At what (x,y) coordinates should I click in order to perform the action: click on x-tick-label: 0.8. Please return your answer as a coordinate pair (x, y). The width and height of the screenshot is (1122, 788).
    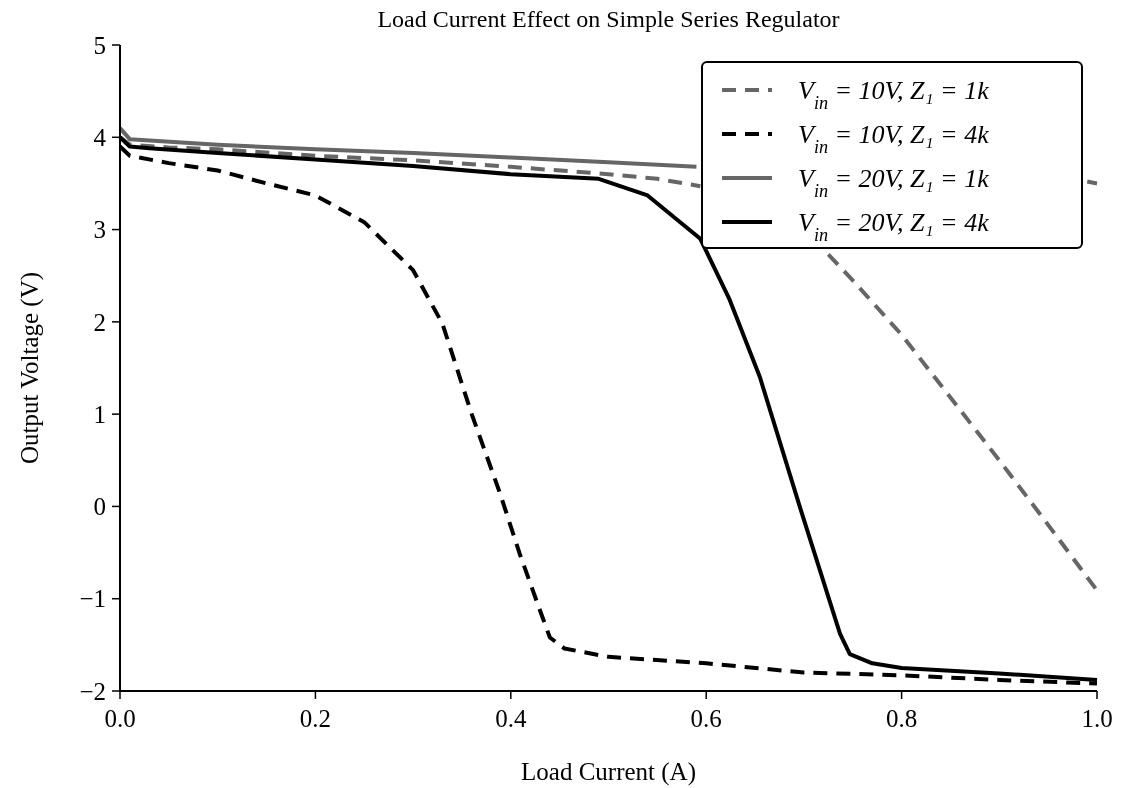
    Looking at the image, I should click on (901, 718).